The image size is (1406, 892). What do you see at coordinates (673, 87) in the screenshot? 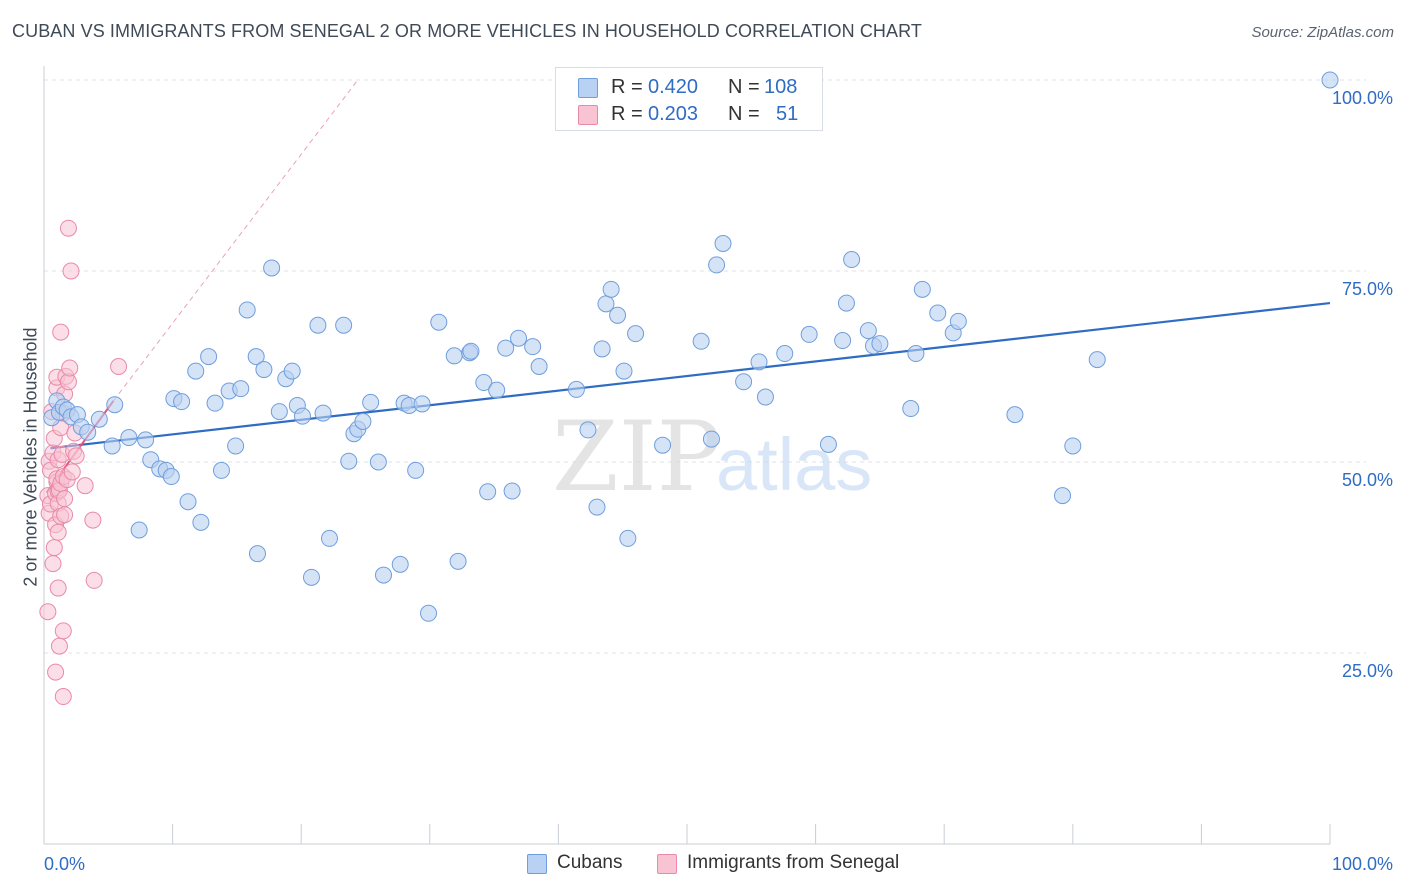
I see `r-value: 0.420` at bounding box center [673, 87].